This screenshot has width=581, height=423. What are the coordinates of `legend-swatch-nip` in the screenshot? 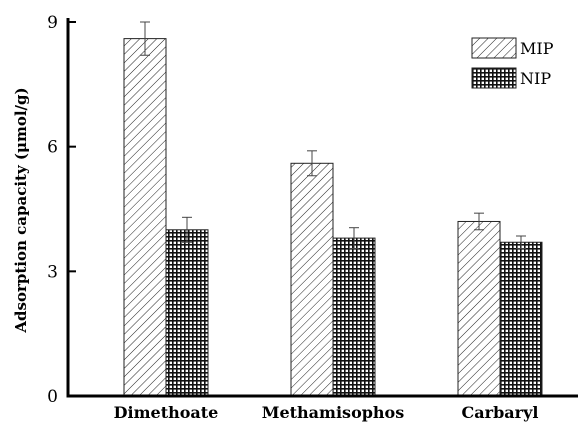 It's located at (494, 78).